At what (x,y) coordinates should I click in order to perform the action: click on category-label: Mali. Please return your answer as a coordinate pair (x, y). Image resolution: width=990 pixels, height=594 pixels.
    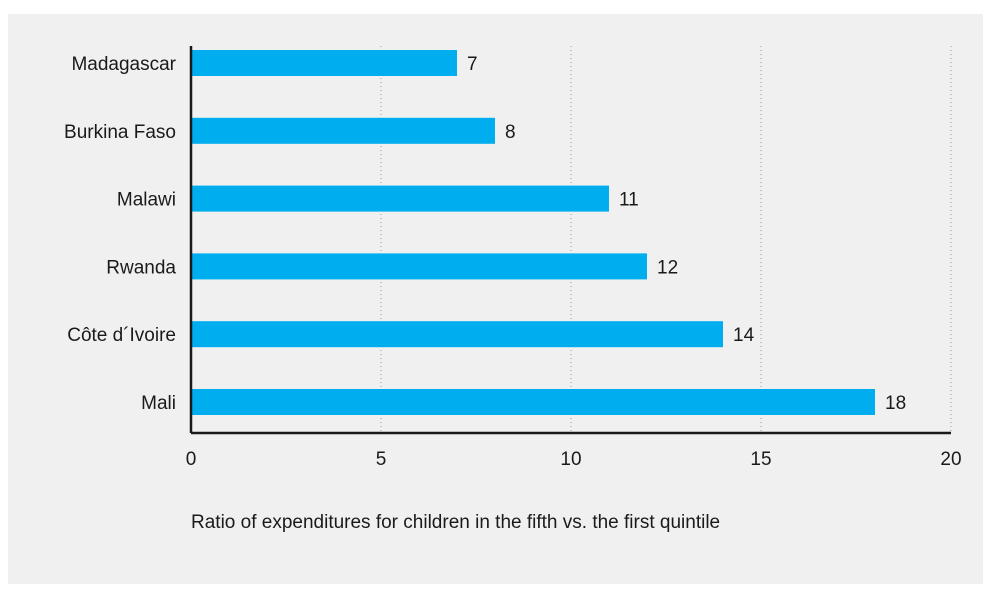
    Looking at the image, I should click on (158, 403).